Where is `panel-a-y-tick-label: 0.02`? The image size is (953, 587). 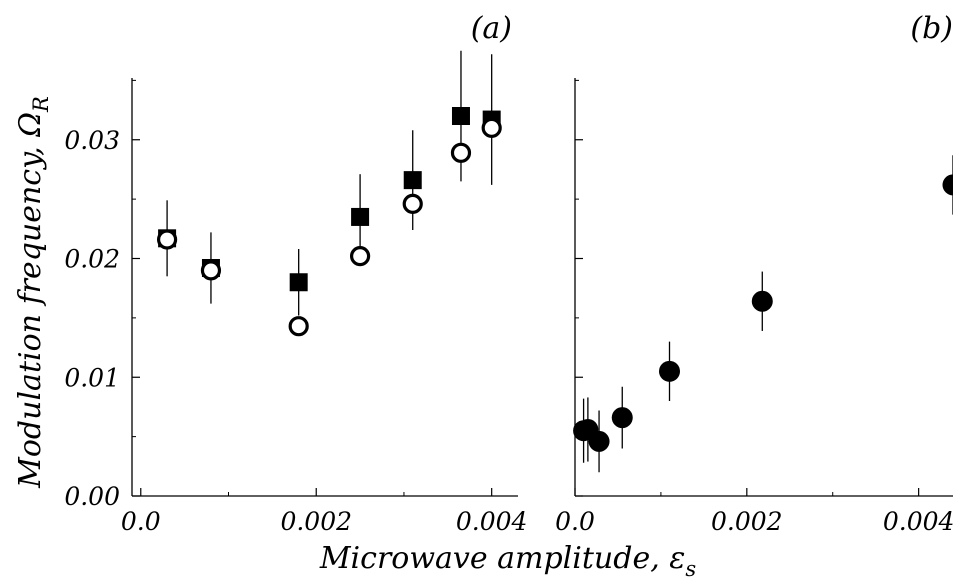 panel-a-y-tick-label: 0.02 is located at coordinates (92, 259).